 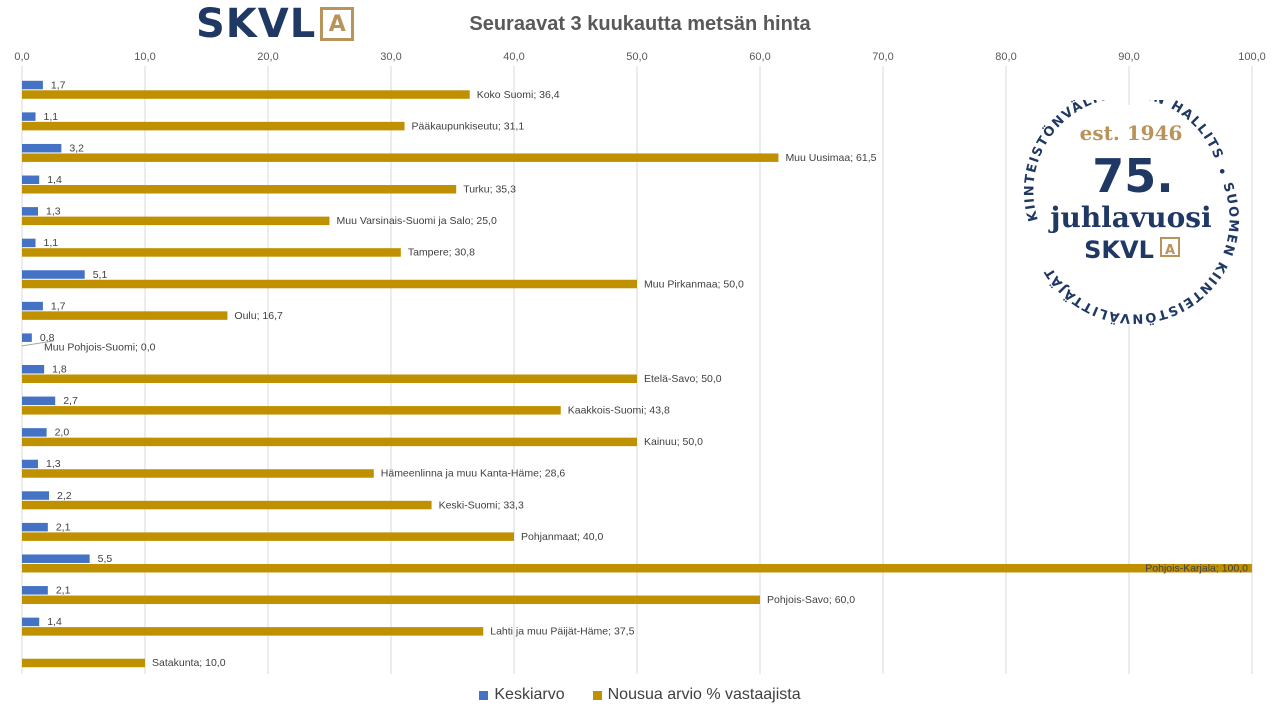 What do you see at coordinates (76, 148) in the screenshot?
I see `data-label-keskiarvo: 3,2` at bounding box center [76, 148].